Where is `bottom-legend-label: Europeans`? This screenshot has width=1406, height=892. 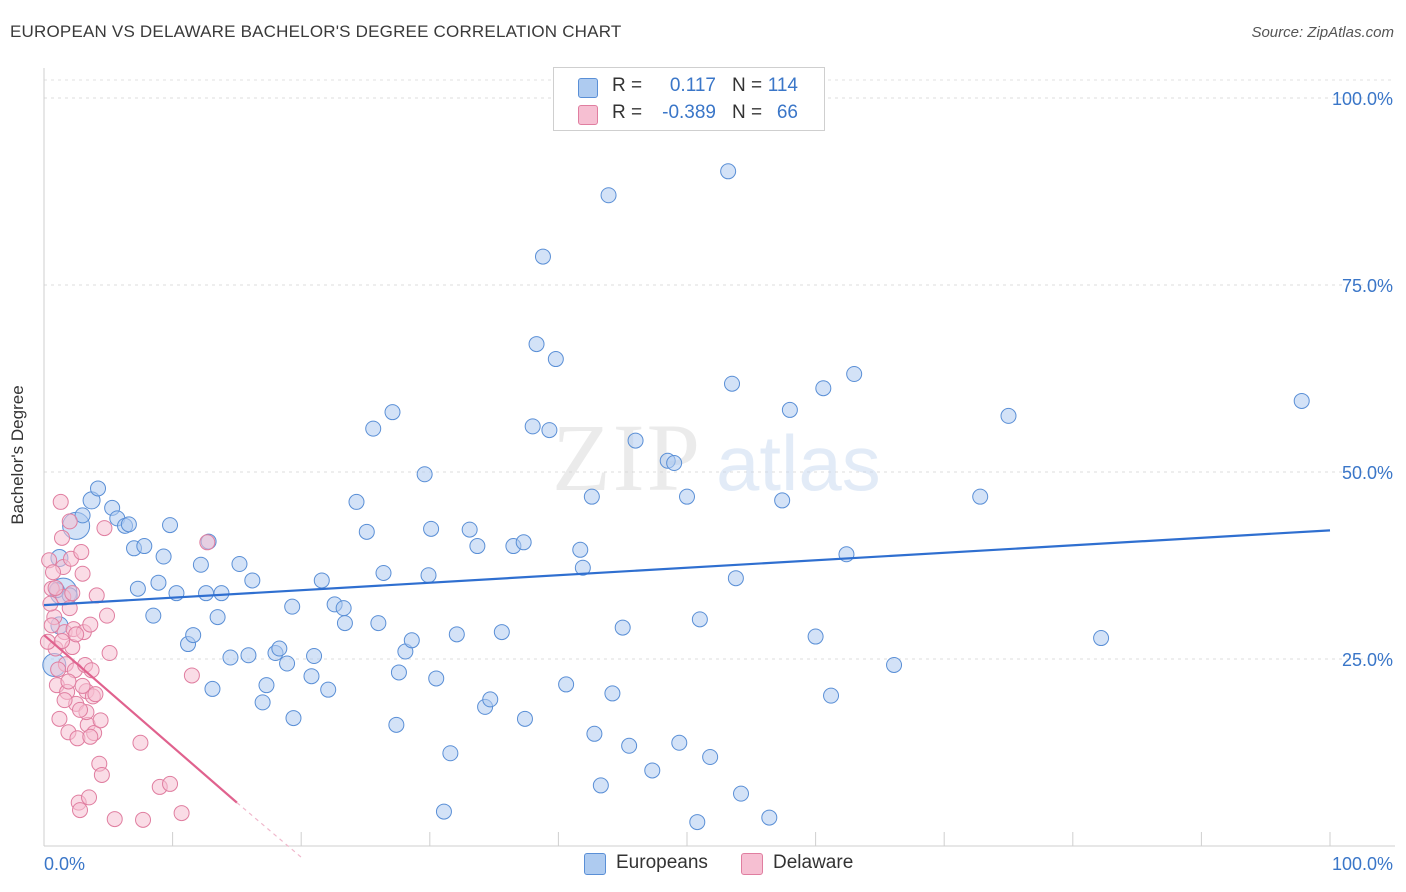 bottom-legend-label: Europeans is located at coordinates (662, 862).